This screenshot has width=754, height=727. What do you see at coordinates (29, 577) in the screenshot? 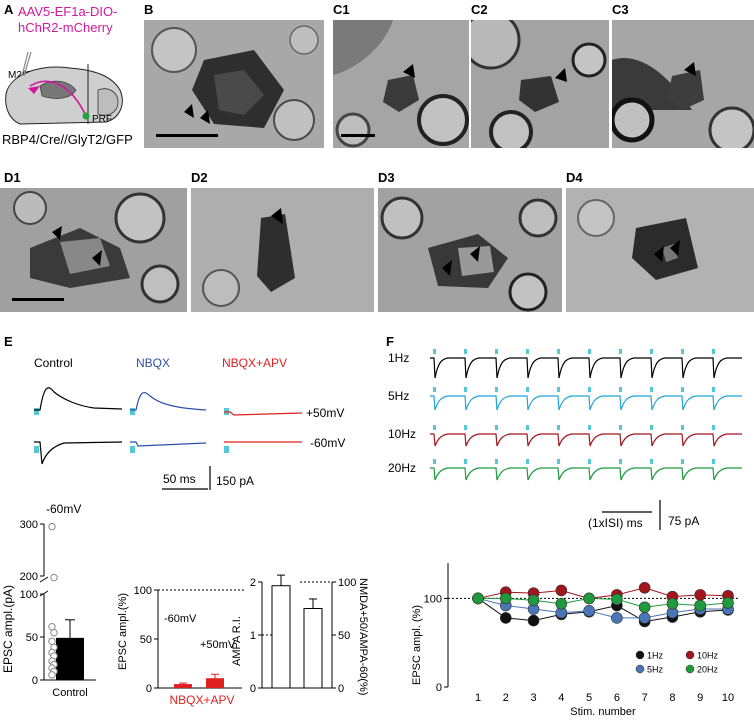
I see `y-tick-label: 200` at bounding box center [29, 577].